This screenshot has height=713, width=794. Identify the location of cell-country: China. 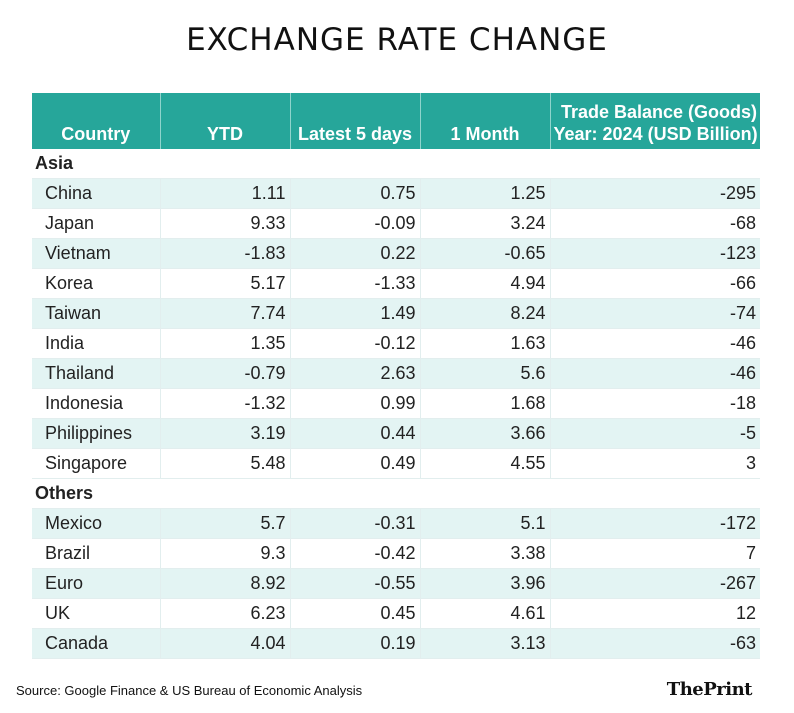
(96, 193).